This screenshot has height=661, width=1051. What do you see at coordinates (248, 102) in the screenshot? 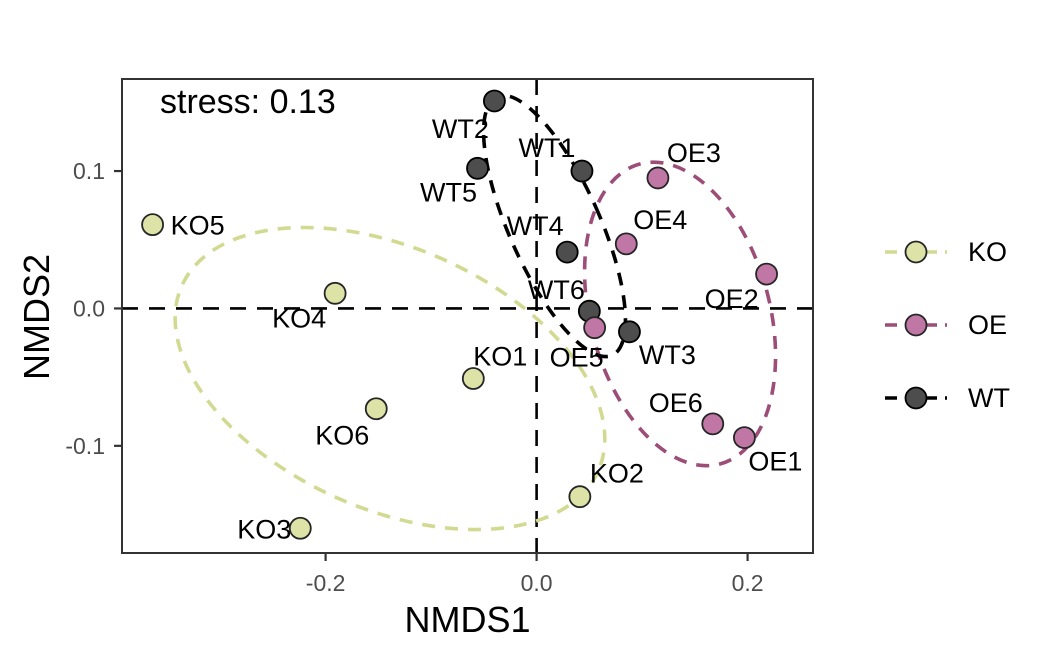
I see `stress-annotation: stress: 0.13` at bounding box center [248, 102].